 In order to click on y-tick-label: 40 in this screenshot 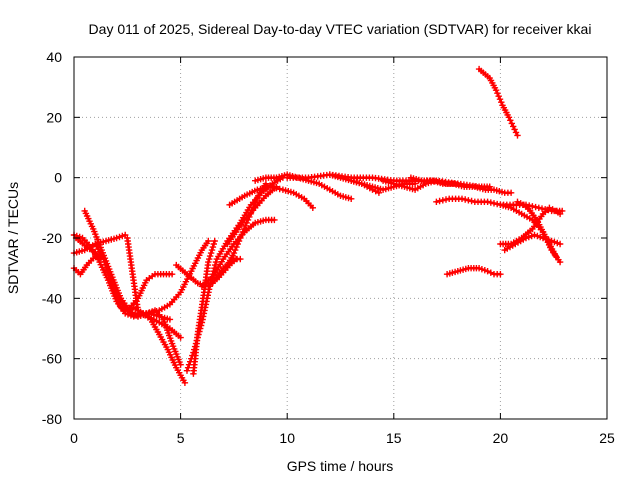, I will do `click(54, 57)`.